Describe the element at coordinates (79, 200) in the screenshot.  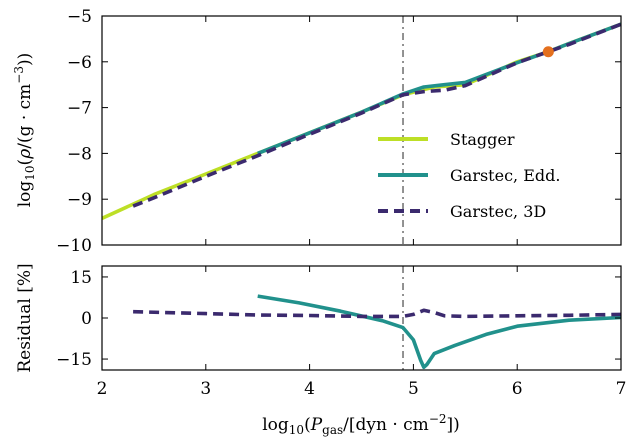
I see `top-ytick-label: −9` at that location.